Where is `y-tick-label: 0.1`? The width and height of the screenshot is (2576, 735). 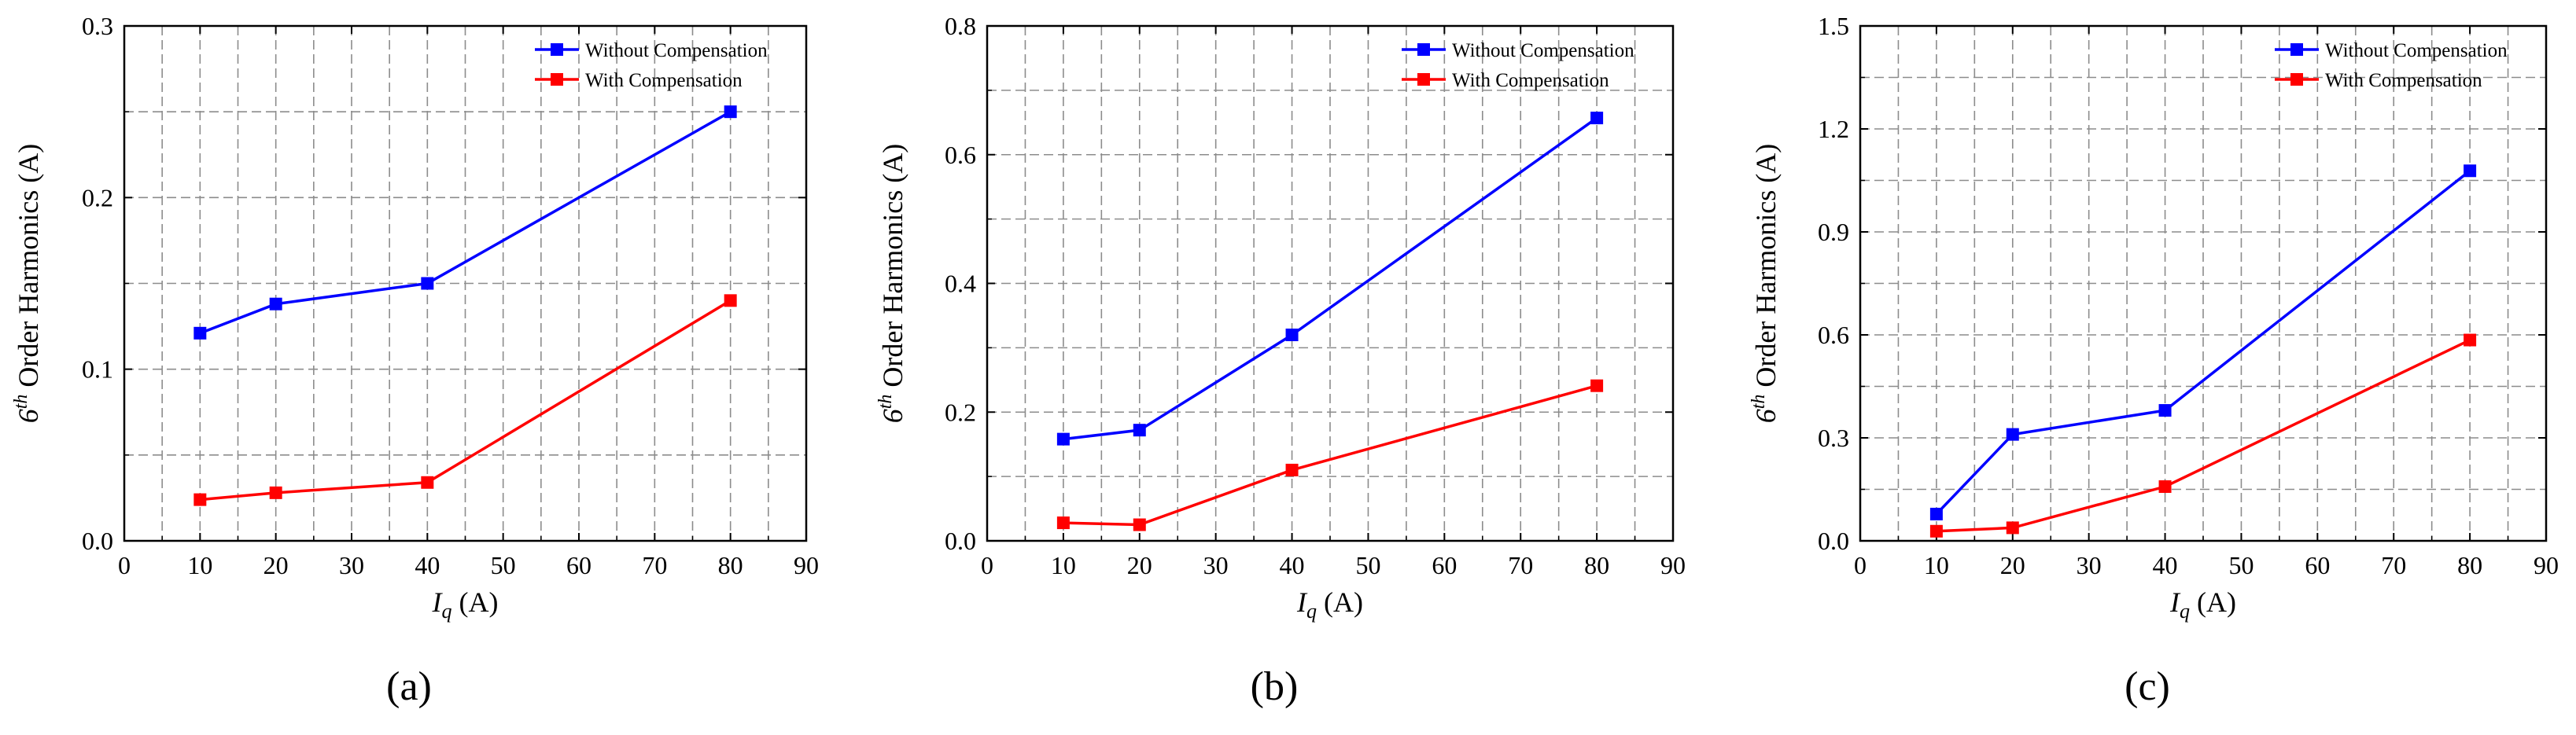 y-tick-label: 0.1 is located at coordinates (97, 370).